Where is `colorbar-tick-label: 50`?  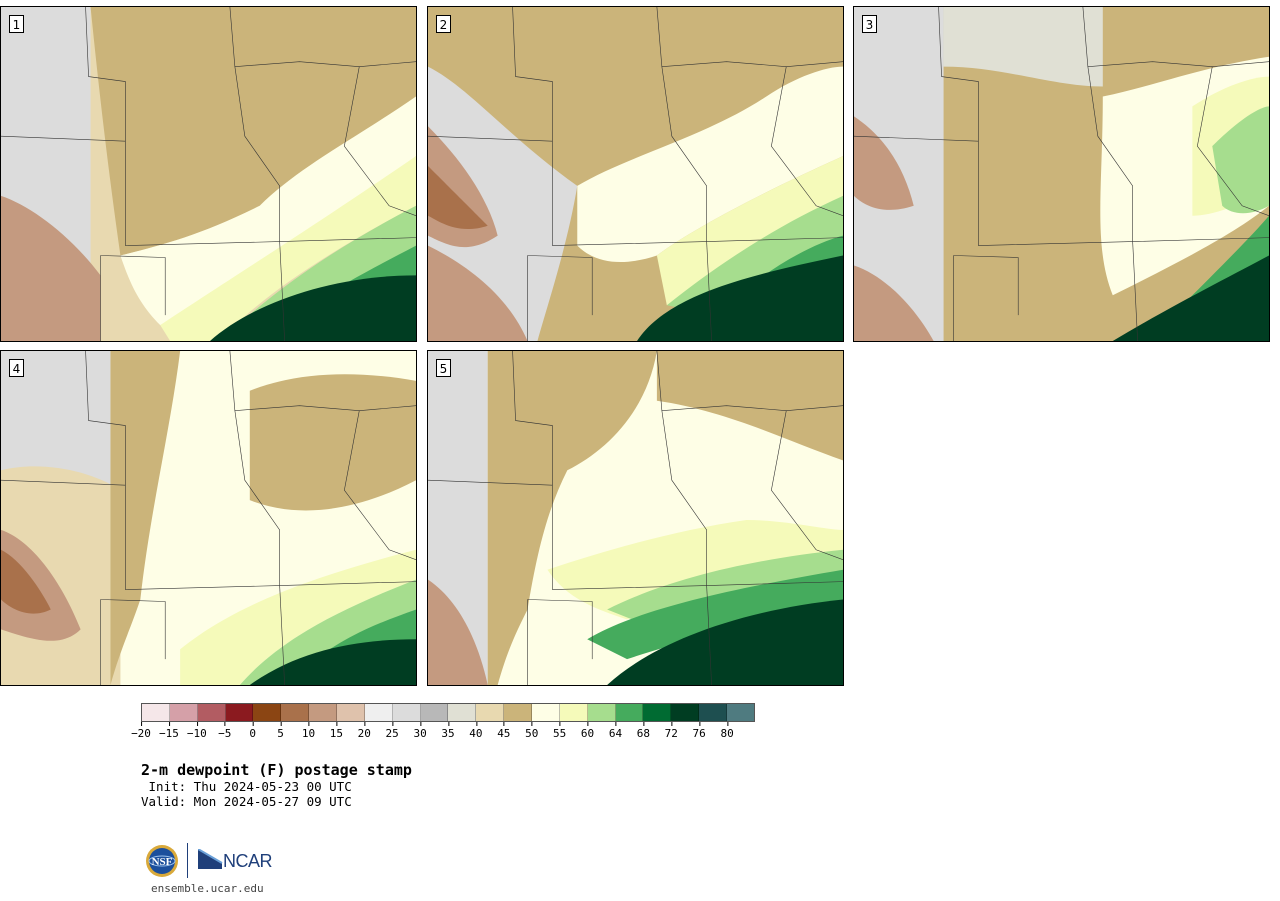
colorbar-tick-label: 50 is located at coordinates (532, 731).